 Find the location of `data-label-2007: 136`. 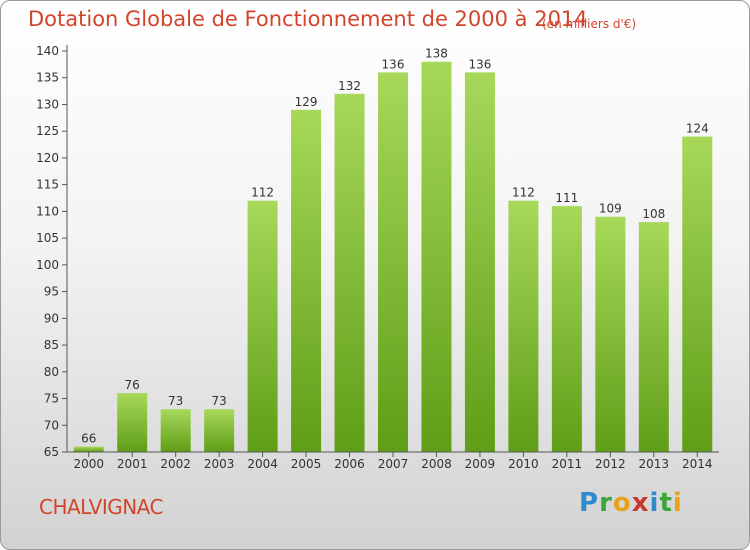

data-label-2007: 136 is located at coordinates (393, 64).